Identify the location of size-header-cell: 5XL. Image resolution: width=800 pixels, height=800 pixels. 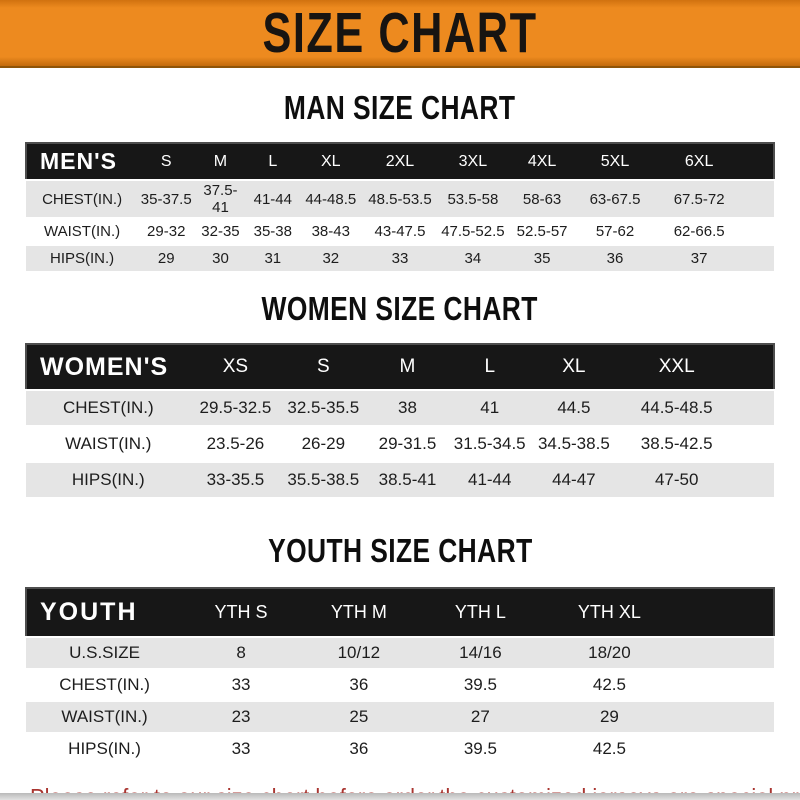
(615, 161).